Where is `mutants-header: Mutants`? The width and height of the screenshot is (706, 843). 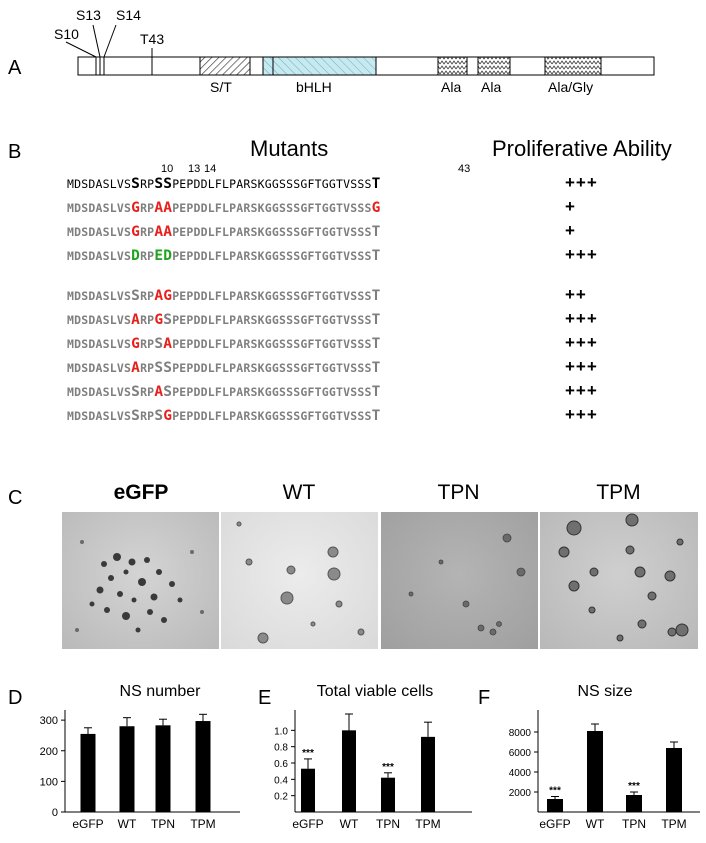
mutants-header: Mutants is located at coordinates (289, 148).